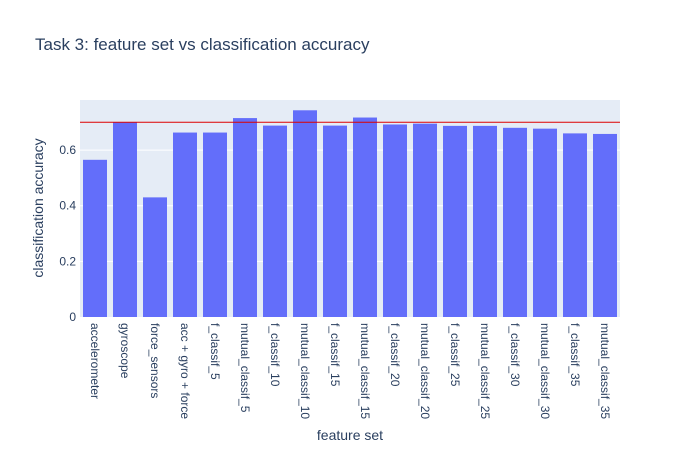 The width and height of the screenshot is (700, 450). What do you see at coordinates (275, 355) in the screenshot?
I see `x-tick-label: f_classif_10` at bounding box center [275, 355].